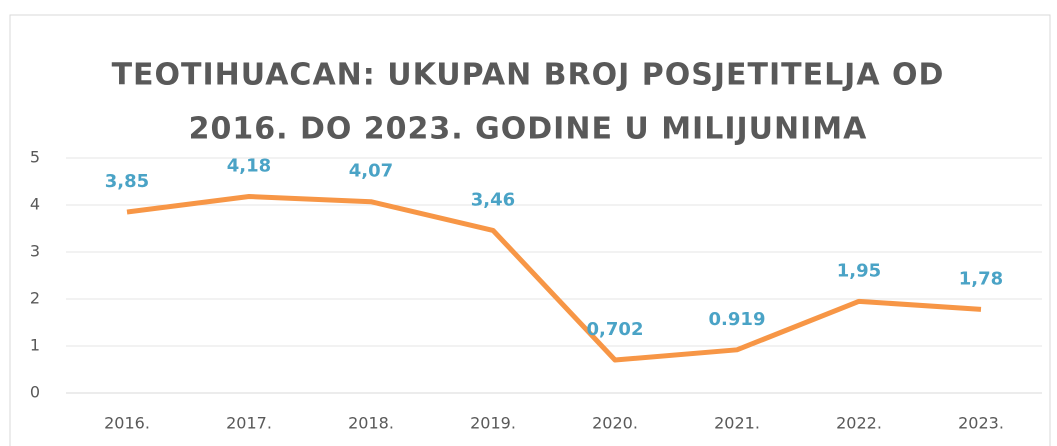  What do you see at coordinates (35, 204) in the screenshot?
I see `y-tick-label: 4` at bounding box center [35, 204].